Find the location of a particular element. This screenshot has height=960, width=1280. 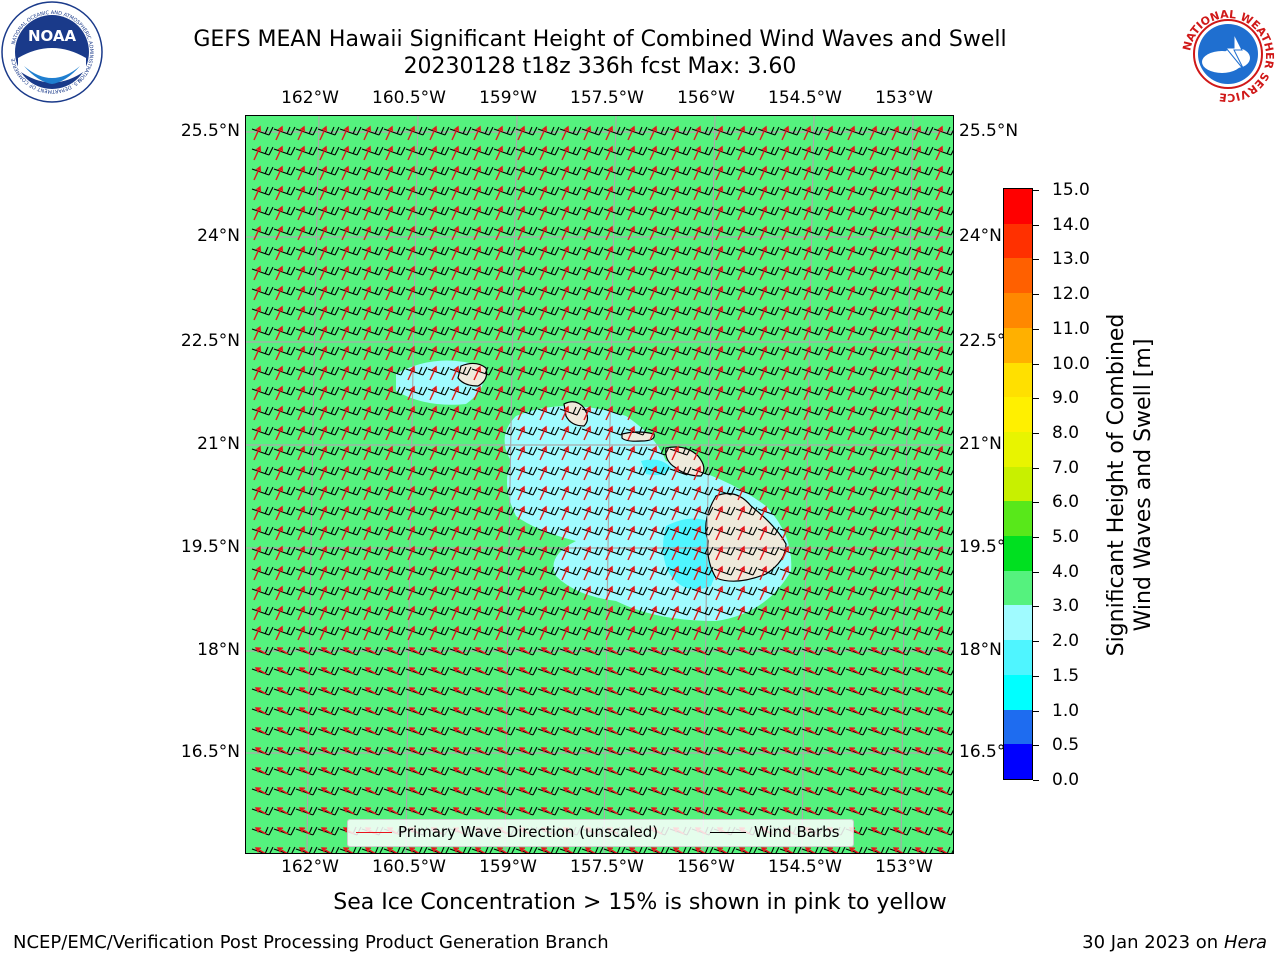

lon-top-label: 154.5°W is located at coordinates (805, 98).